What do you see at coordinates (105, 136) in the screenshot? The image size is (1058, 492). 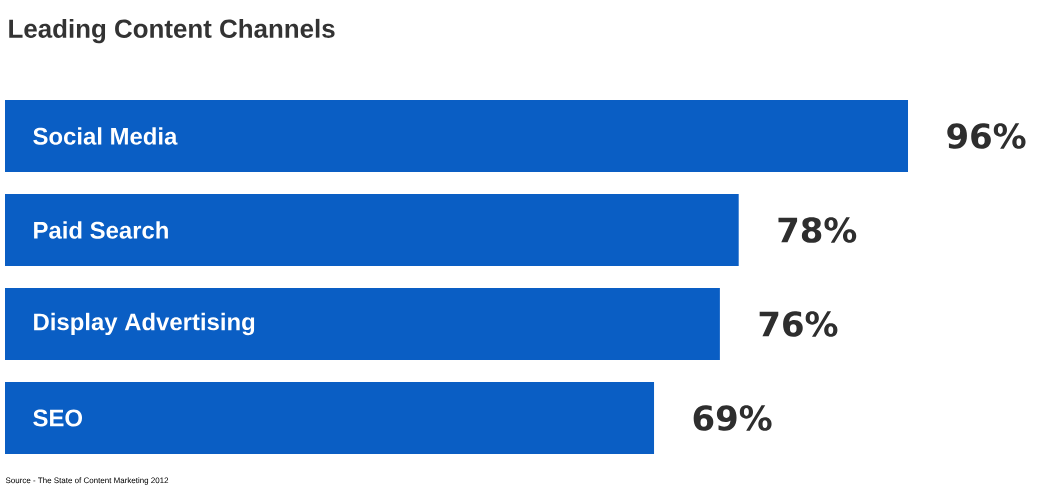 I see `y-tick-label: Social Media` at bounding box center [105, 136].